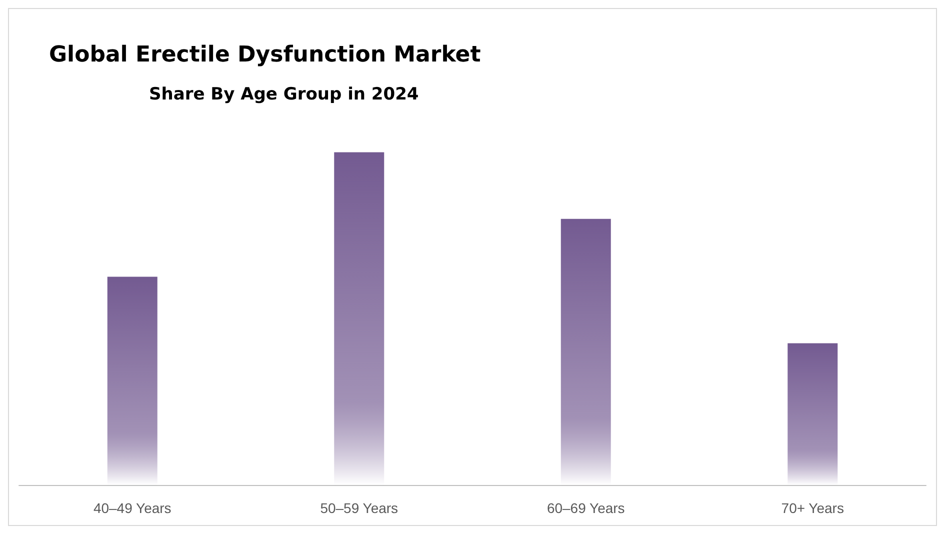  What do you see at coordinates (812, 508) in the screenshot?
I see `x-tick-label: 70+ Years` at bounding box center [812, 508].